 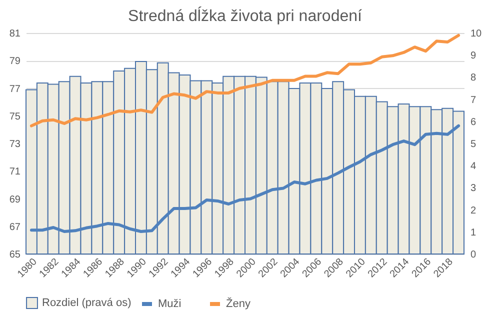 I want to click on y2-tick-label: 9, so click(x=473, y=56).